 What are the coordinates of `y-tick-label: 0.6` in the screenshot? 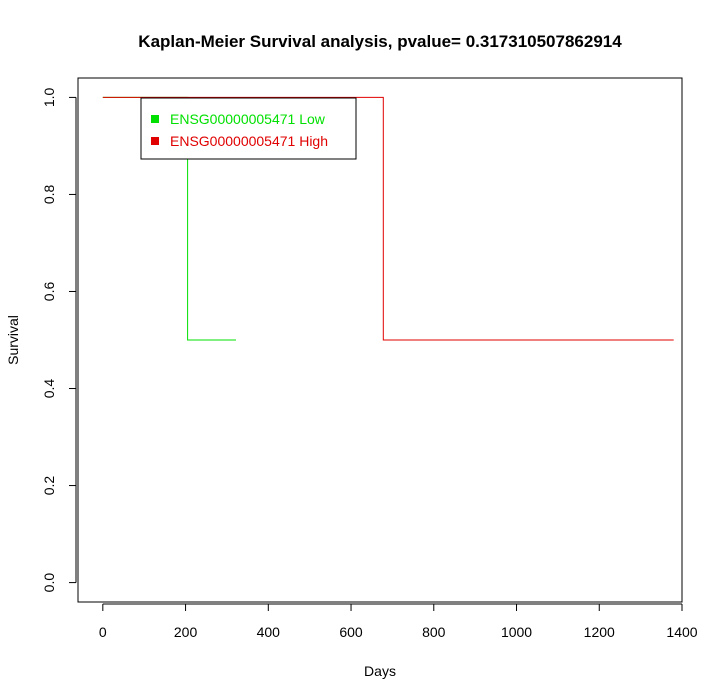 It's located at (49, 292).